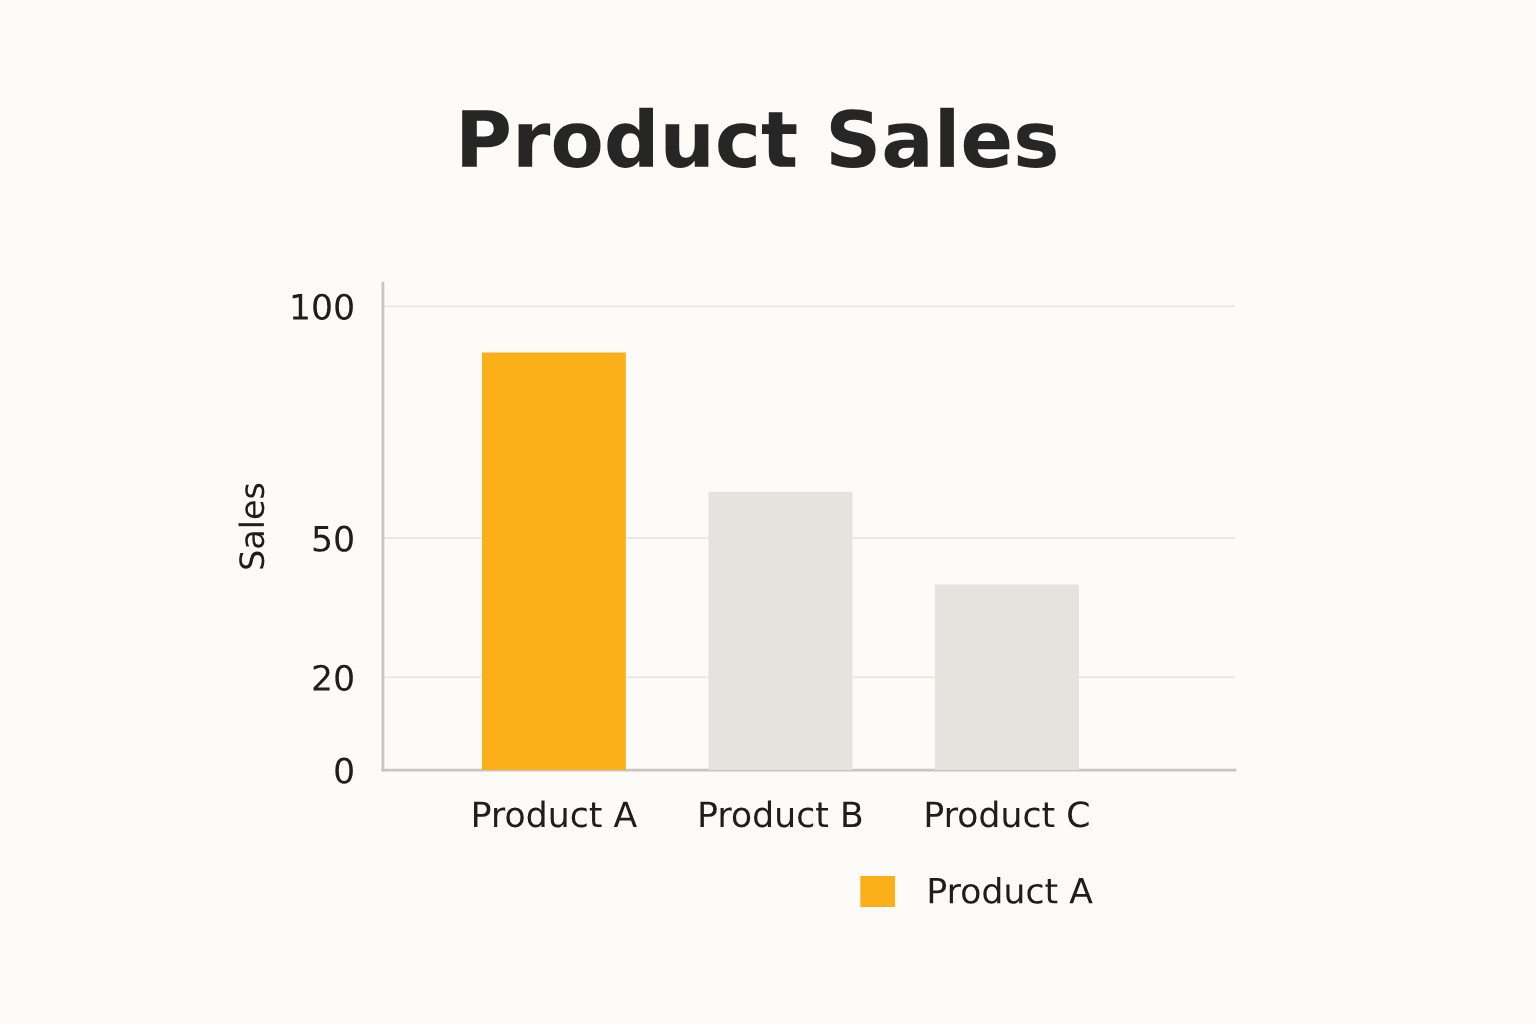  Describe the element at coordinates (759, 137) in the screenshot. I see `chart-title: Product Sales` at that location.